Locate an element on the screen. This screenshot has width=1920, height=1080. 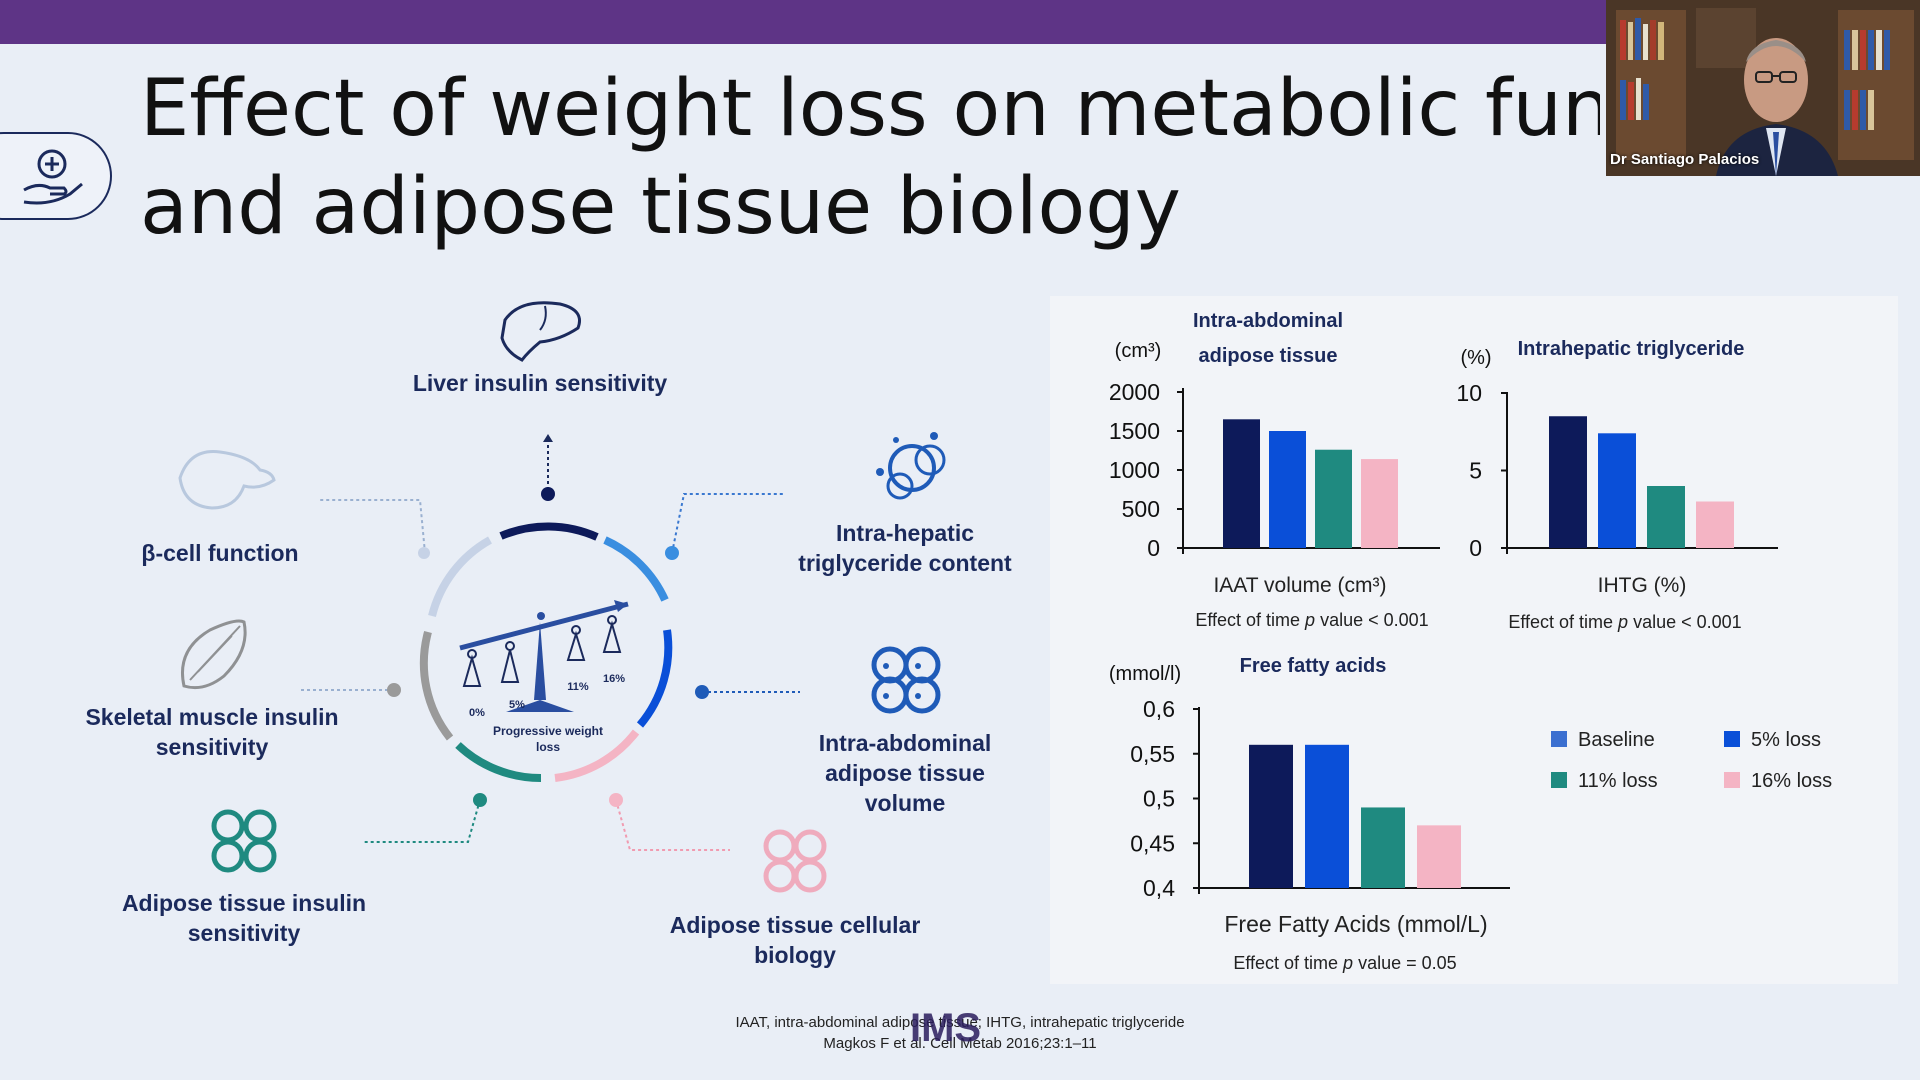
chart2-ytick-3: 0 is located at coordinates (1475, 548).